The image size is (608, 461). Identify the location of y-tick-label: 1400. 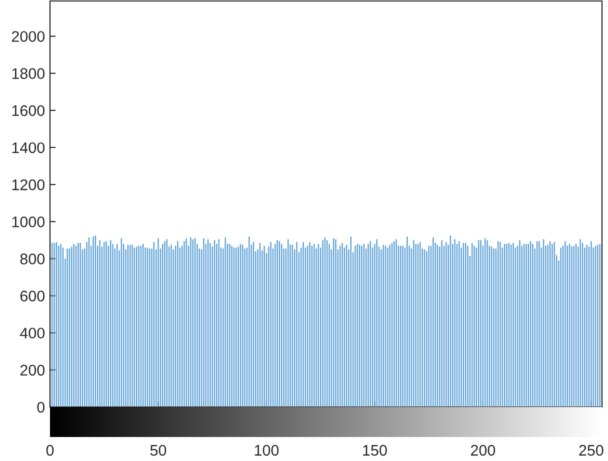
(28, 148).